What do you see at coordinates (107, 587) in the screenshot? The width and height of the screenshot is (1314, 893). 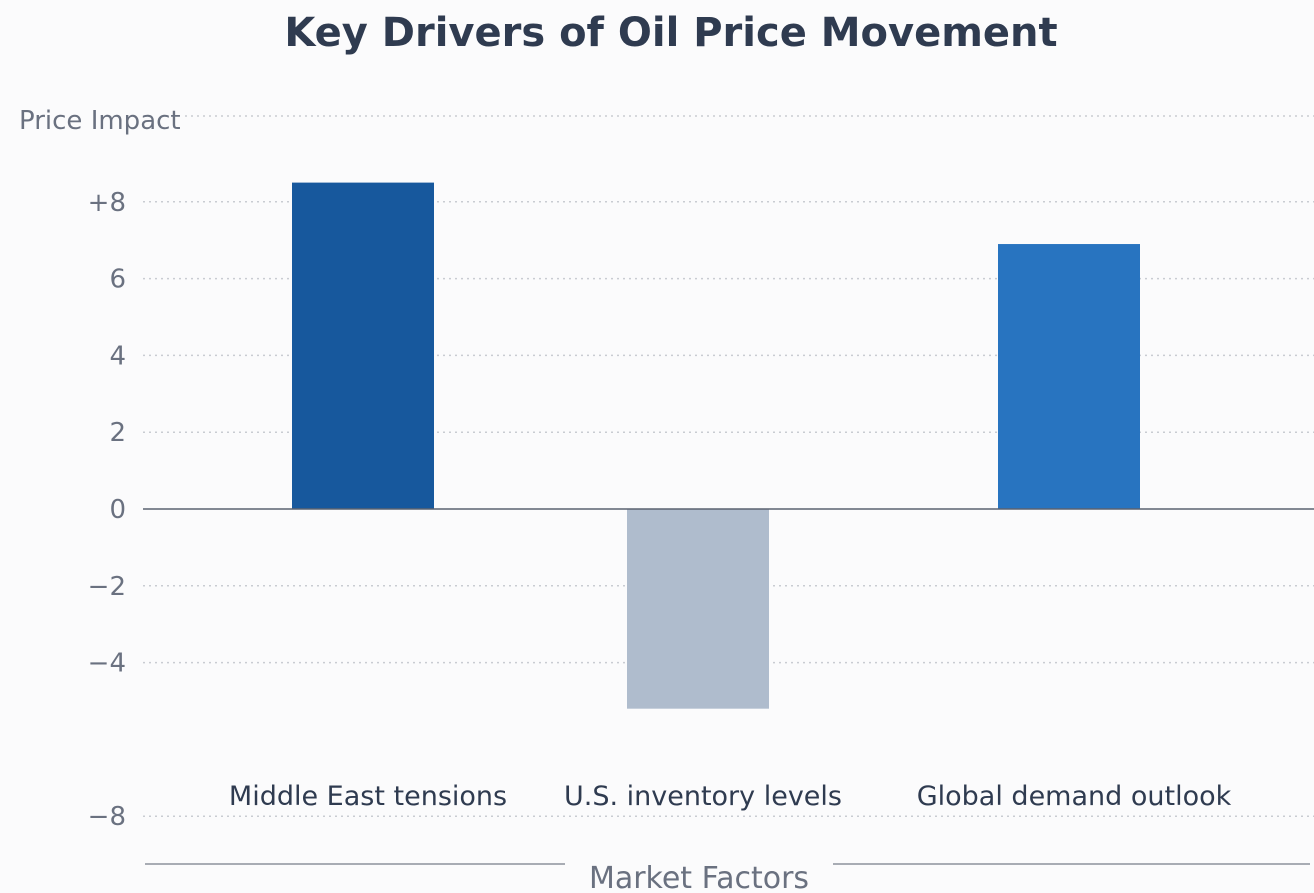 I see `y-tick-label: −2` at bounding box center [107, 587].